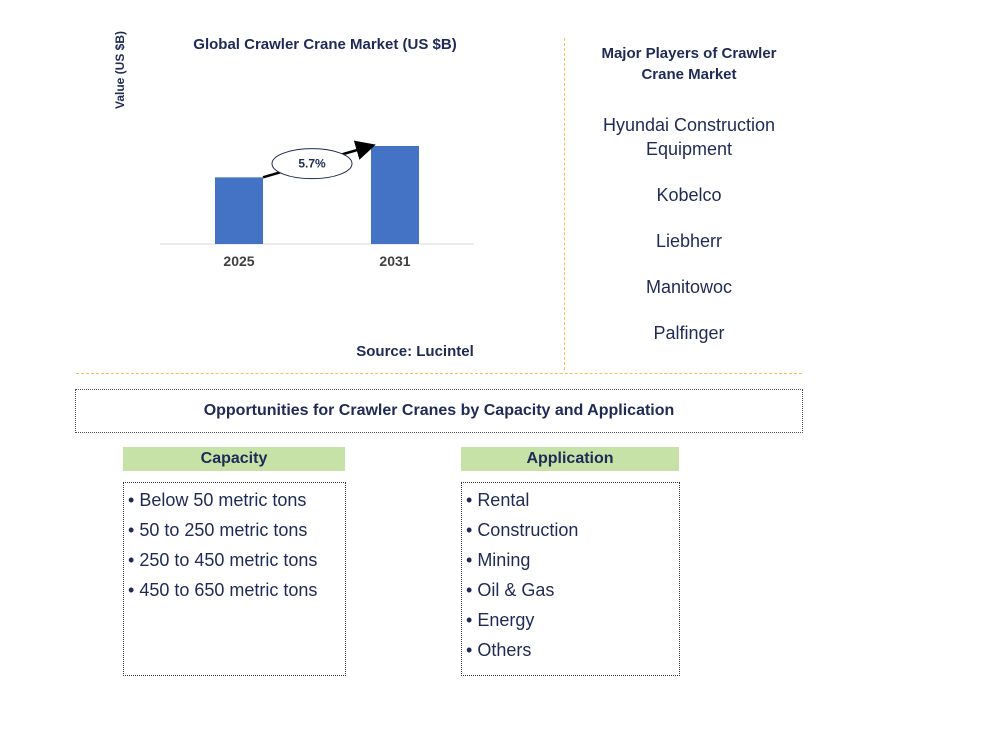 The width and height of the screenshot is (996, 736). I want to click on x-tick-label: 2025, so click(238, 261).